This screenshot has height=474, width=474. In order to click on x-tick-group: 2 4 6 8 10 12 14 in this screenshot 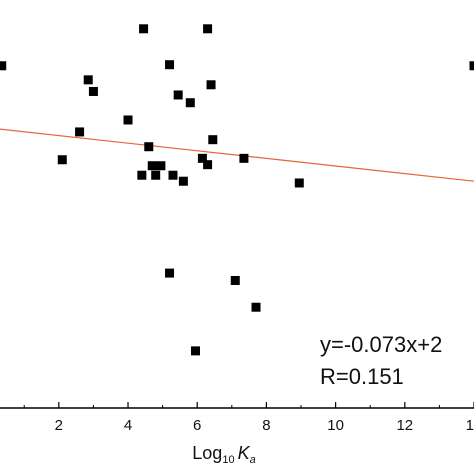, I will do `click(248, 418)`.